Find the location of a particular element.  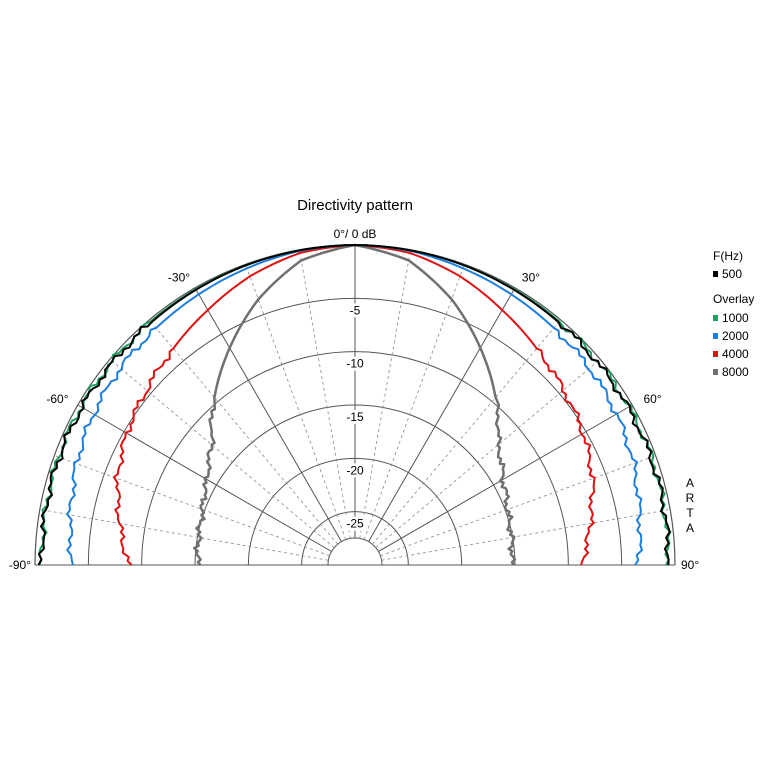

watermark-letter: T is located at coordinates (690, 513).